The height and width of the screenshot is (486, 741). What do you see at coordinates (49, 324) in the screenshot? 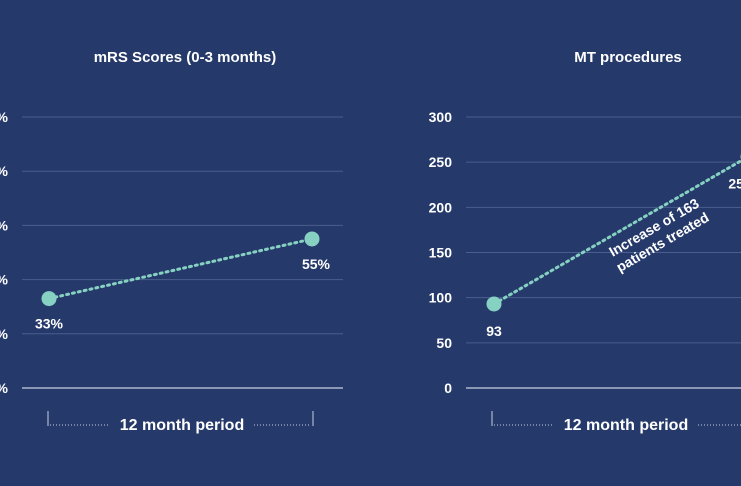
I see `data-label: 33%` at bounding box center [49, 324].